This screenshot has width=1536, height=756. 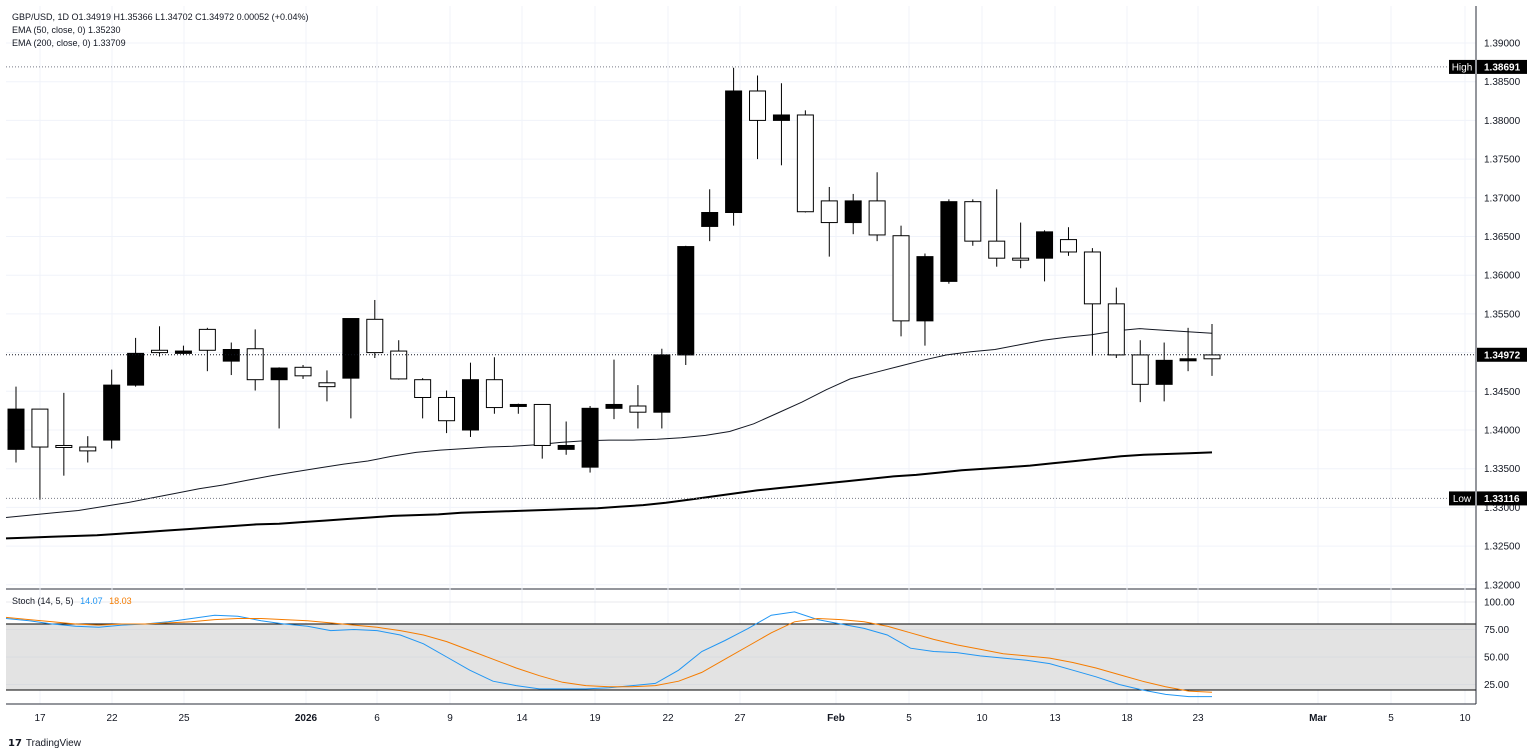 What do you see at coordinates (1391, 718) in the screenshot?
I see `time-tick-label: 5` at bounding box center [1391, 718].